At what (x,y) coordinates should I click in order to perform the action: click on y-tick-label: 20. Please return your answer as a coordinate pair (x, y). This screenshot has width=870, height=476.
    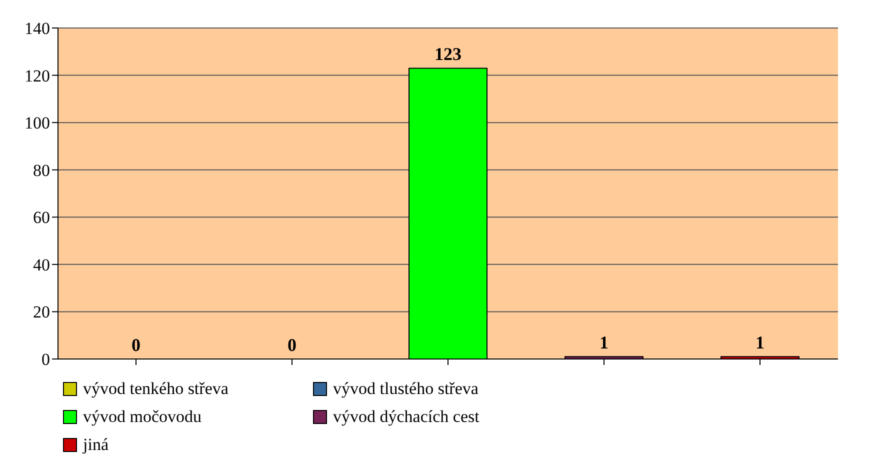
    Looking at the image, I should click on (41, 312).